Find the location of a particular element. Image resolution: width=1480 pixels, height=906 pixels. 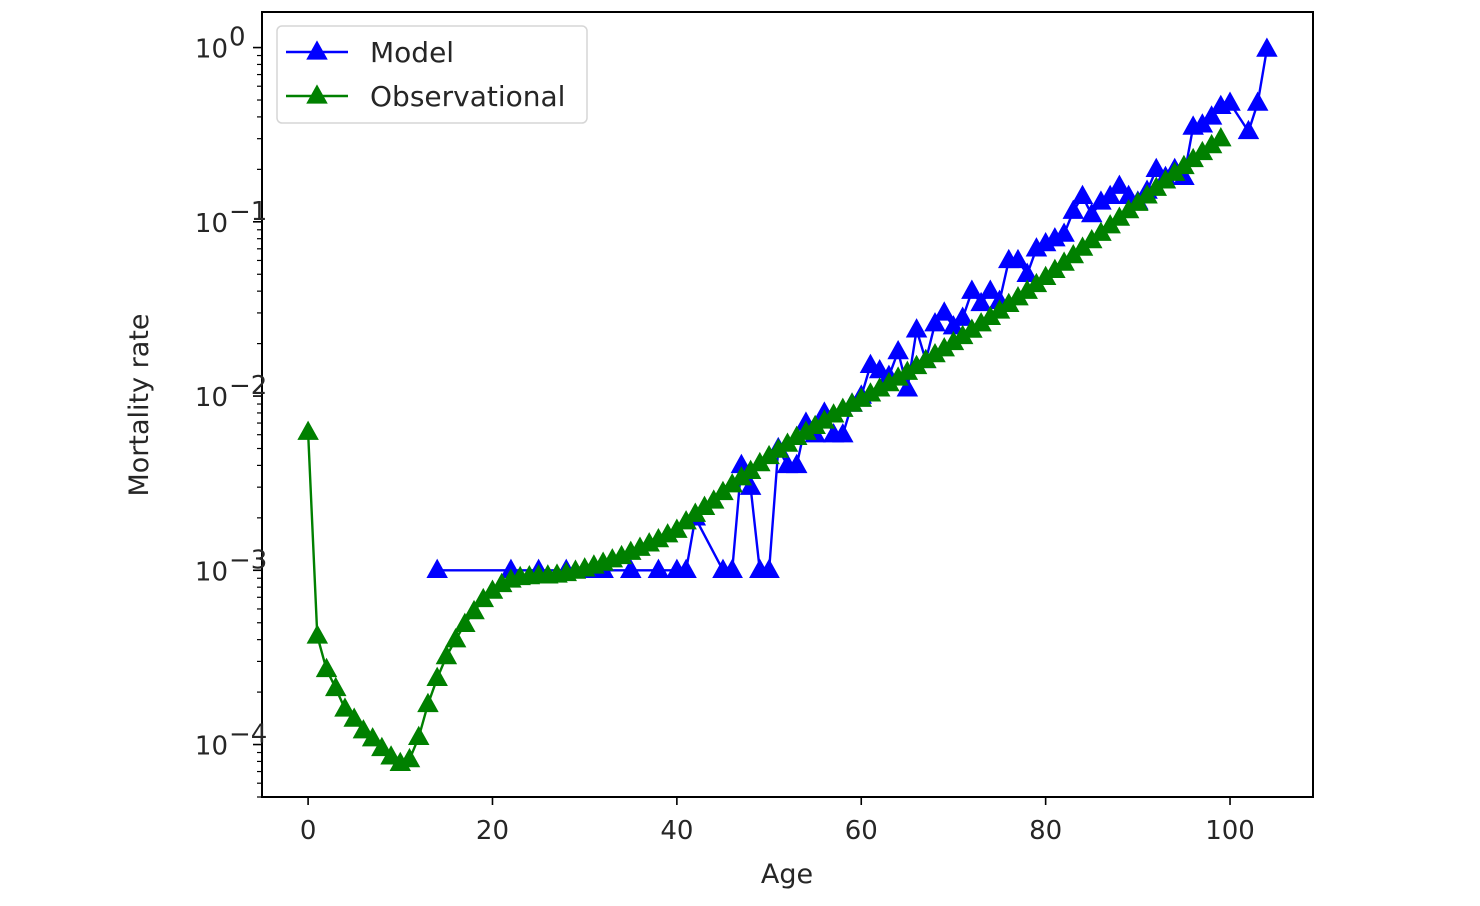

y-tick-exponent: −4 is located at coordinates (248, 735).